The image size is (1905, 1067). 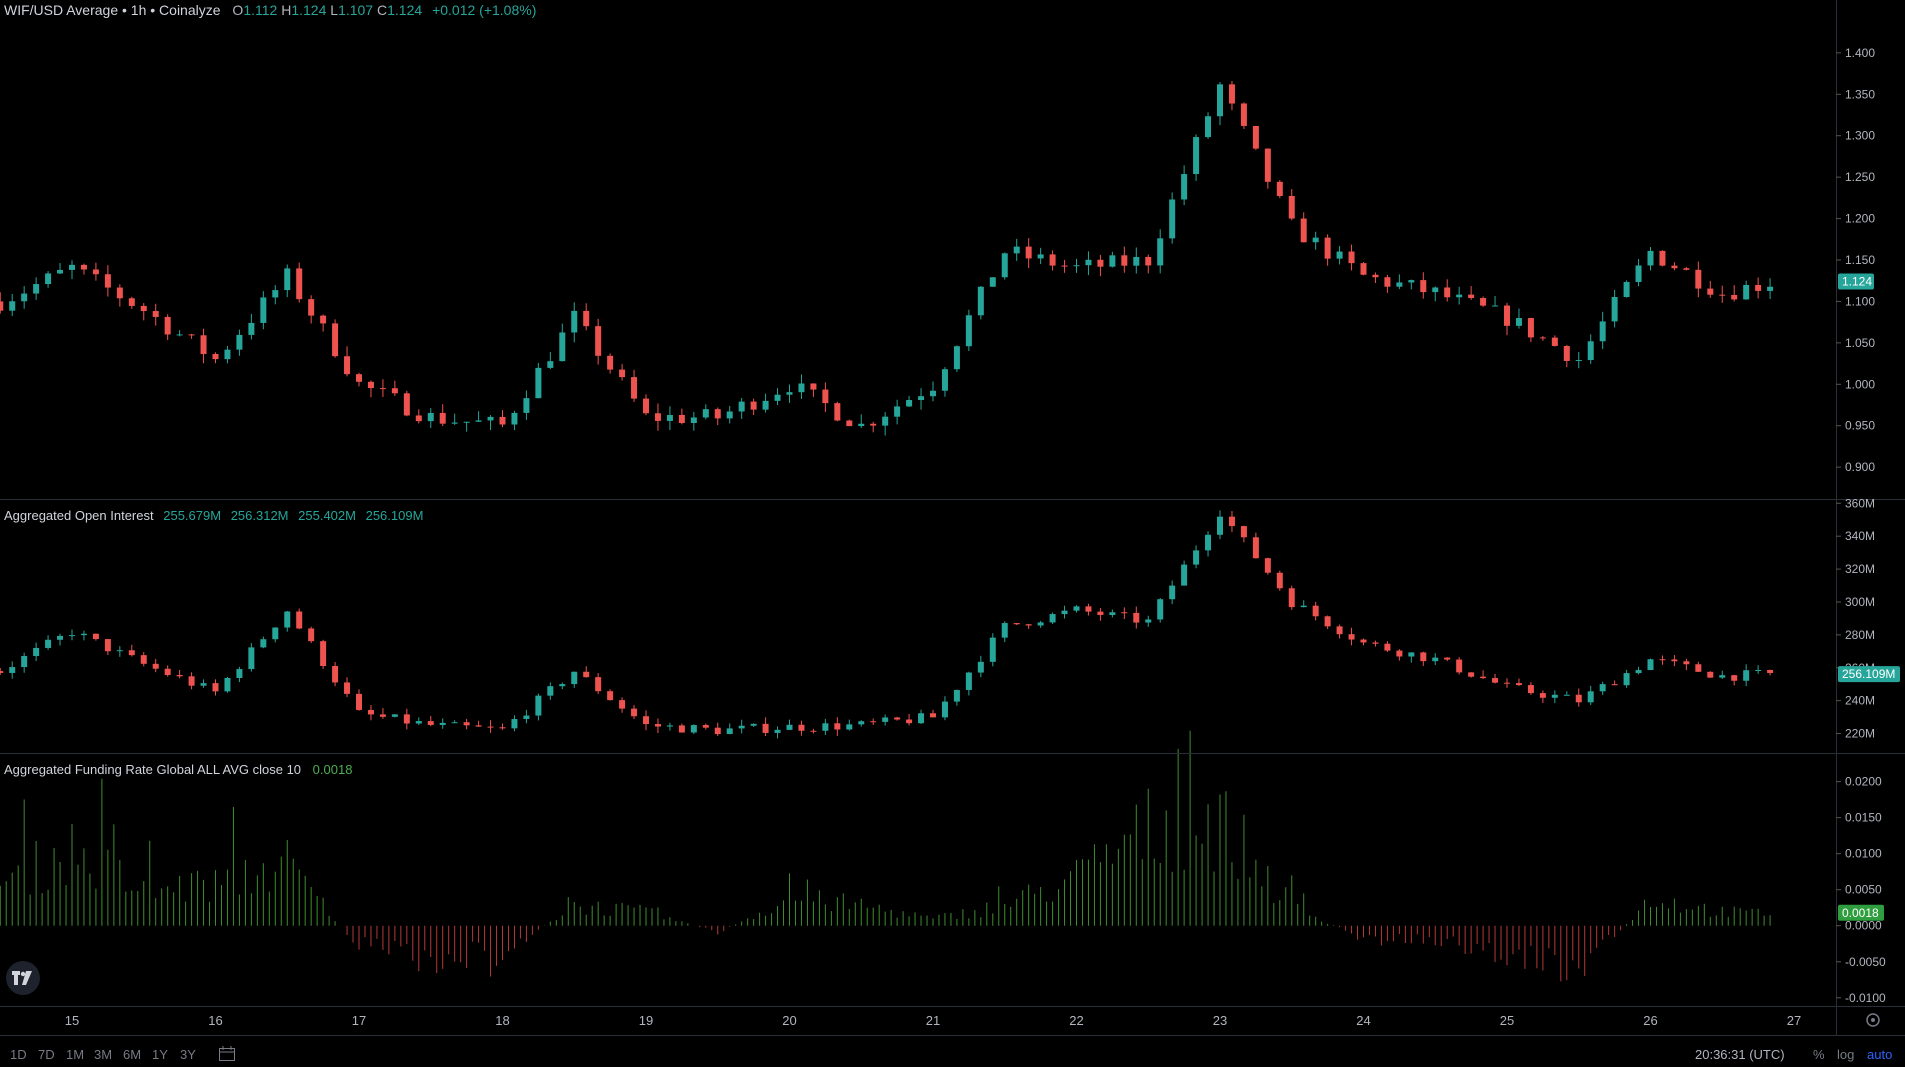 I want to click on y-tick-label: 1.350, so click(x=1860, y=94).